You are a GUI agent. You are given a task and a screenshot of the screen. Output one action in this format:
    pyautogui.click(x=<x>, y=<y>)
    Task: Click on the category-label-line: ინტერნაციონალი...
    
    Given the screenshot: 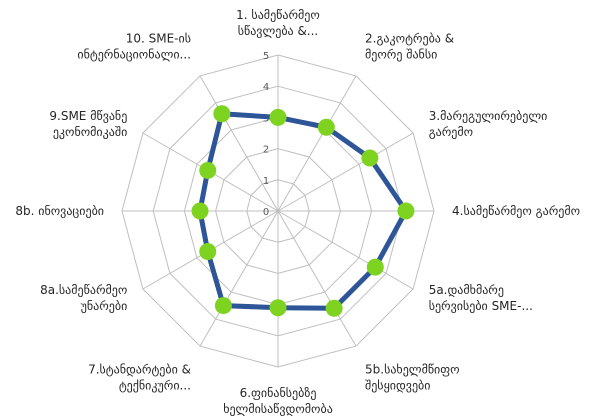 What is the action you would take?
    pyautogui.click(x=134, y=54)
    